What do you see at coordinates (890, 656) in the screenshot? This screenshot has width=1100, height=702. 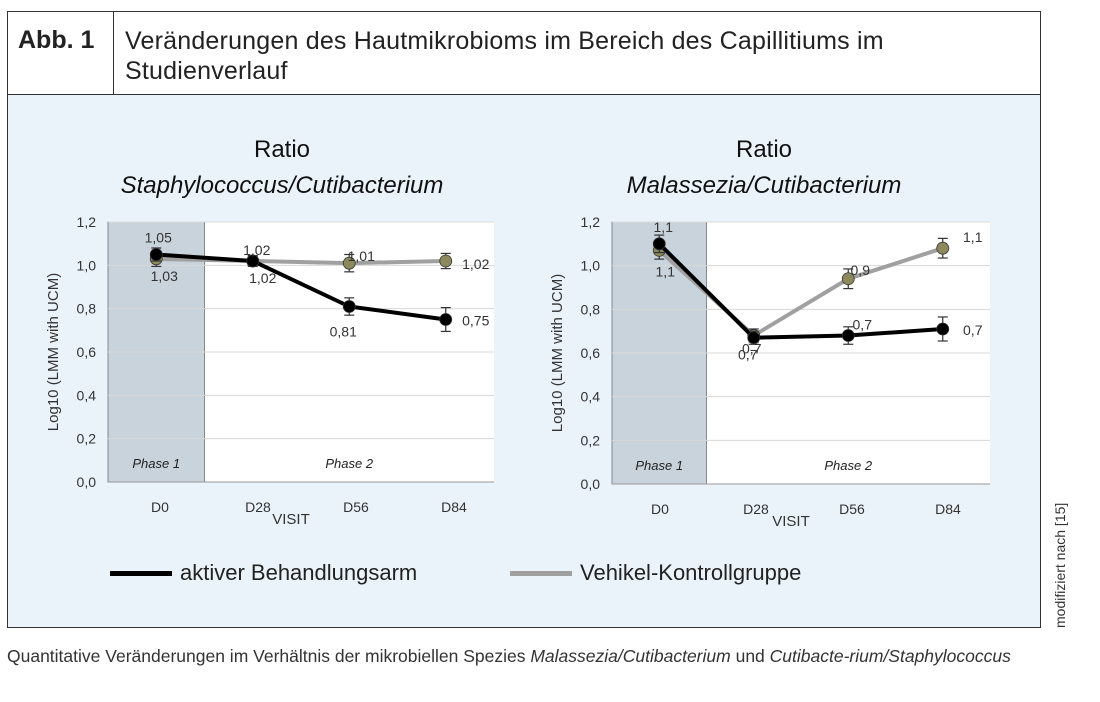 I see `caption-italic-2: Cutibacte-rium/Staphylococcus` at bounding box center [890, 656].